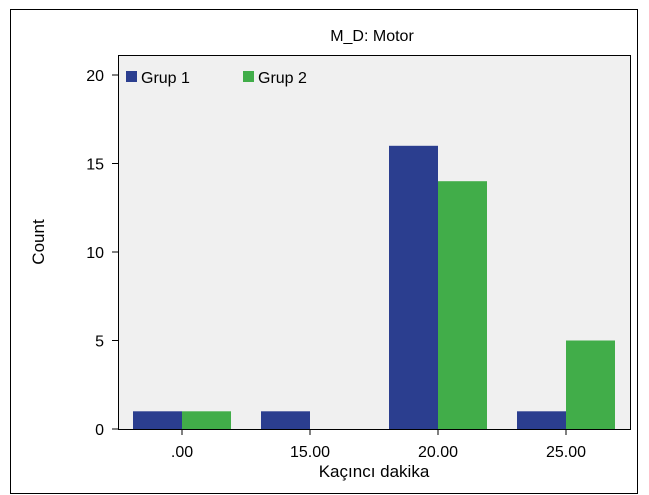 This screenshot has height=495, width=649. Describe the element at coordinates (95, 76) in the screenshot. I see `y-tick-label: 20` at that location.